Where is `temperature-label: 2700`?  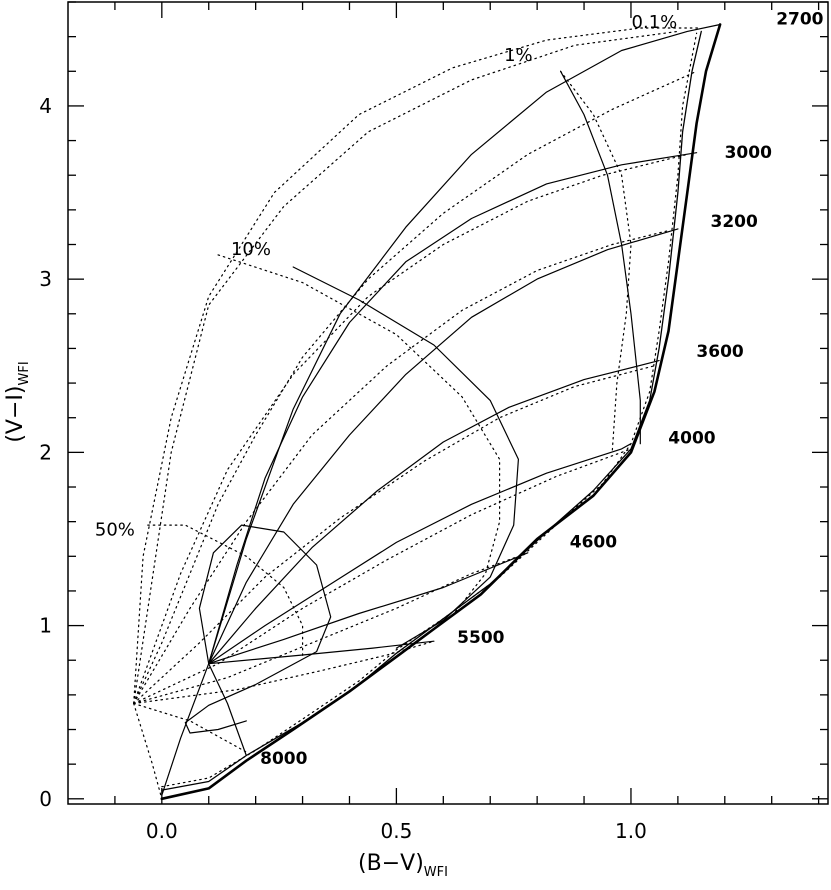 temperature-label: 2700 is located at coordinates (799, 20).